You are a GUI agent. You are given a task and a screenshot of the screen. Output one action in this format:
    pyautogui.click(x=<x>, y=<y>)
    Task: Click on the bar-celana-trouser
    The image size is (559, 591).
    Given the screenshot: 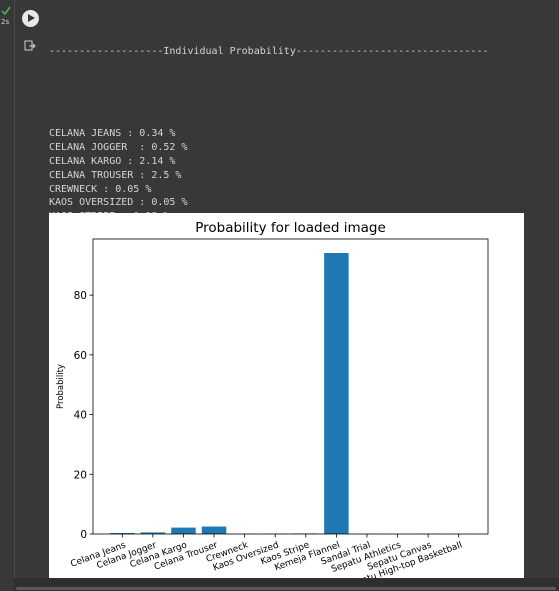 What is the action you would take?
    pyautogui.click(x=214, y=530)
    